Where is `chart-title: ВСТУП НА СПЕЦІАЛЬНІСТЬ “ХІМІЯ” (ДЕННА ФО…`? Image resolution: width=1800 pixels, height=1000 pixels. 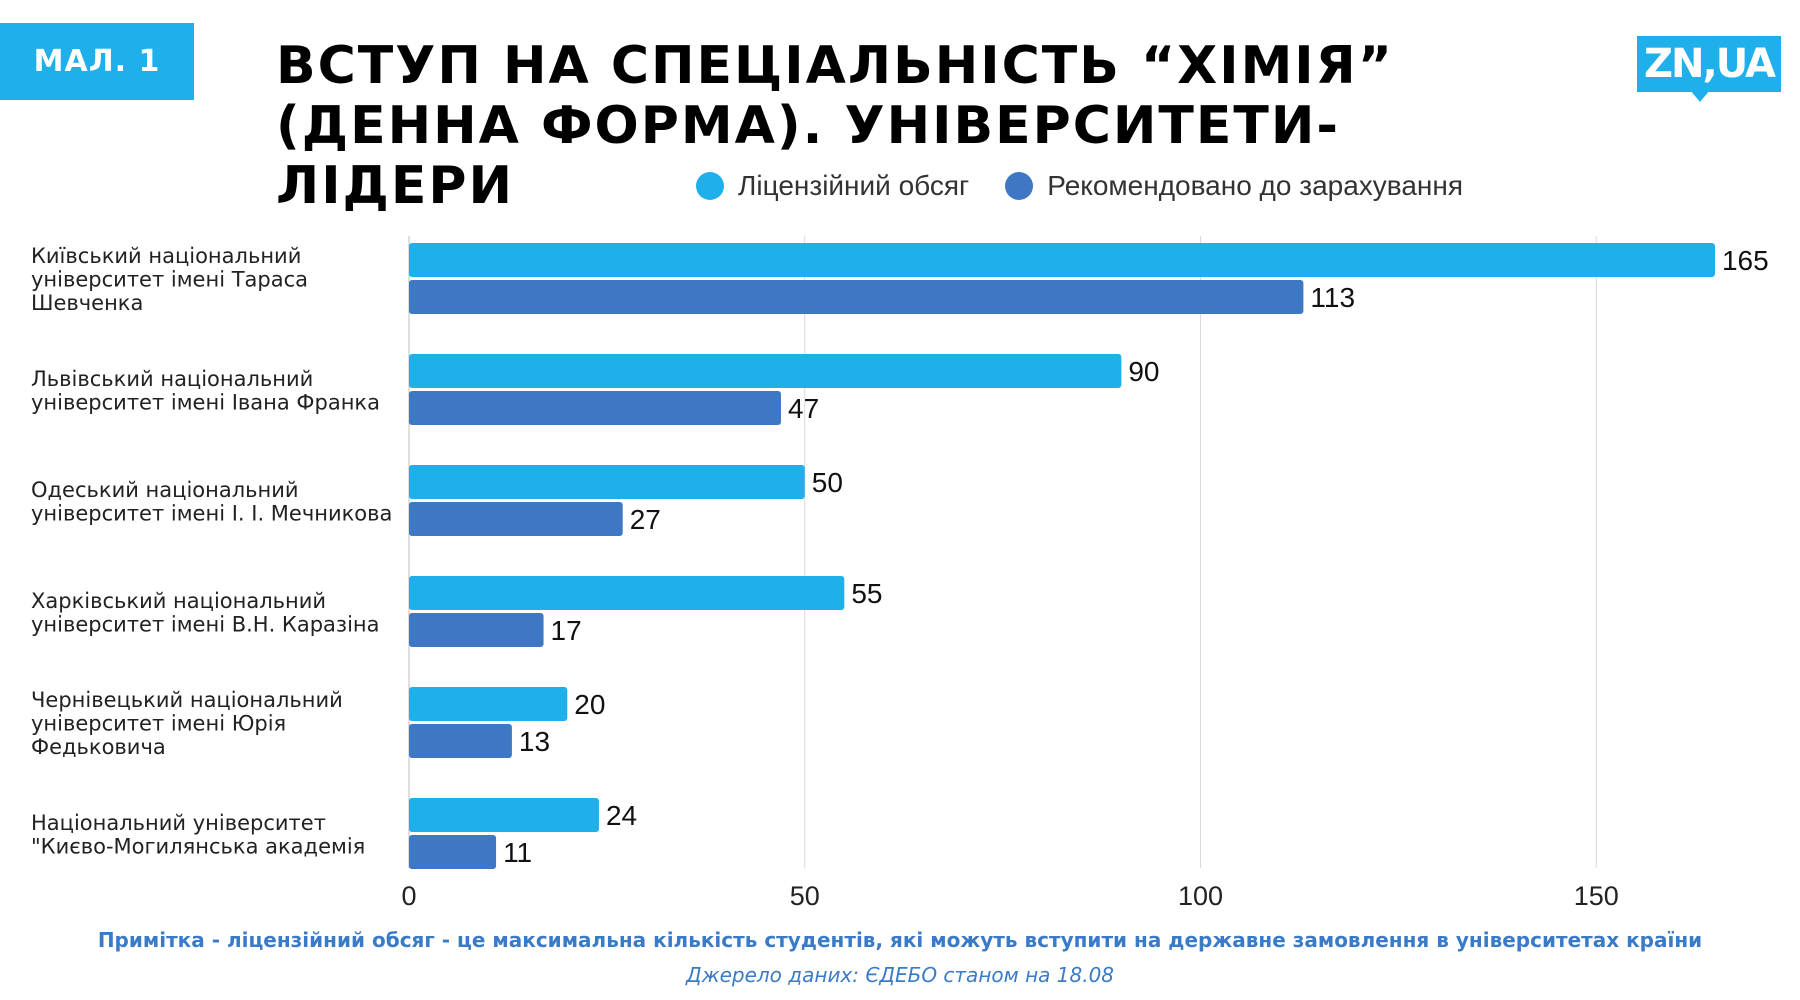 chart-title: ВСТУП НА СПЕЦІАЛЬНІСТЬ “ХІМІЯ” (ДЕННА ФО… is located at coordinates (835, 126).